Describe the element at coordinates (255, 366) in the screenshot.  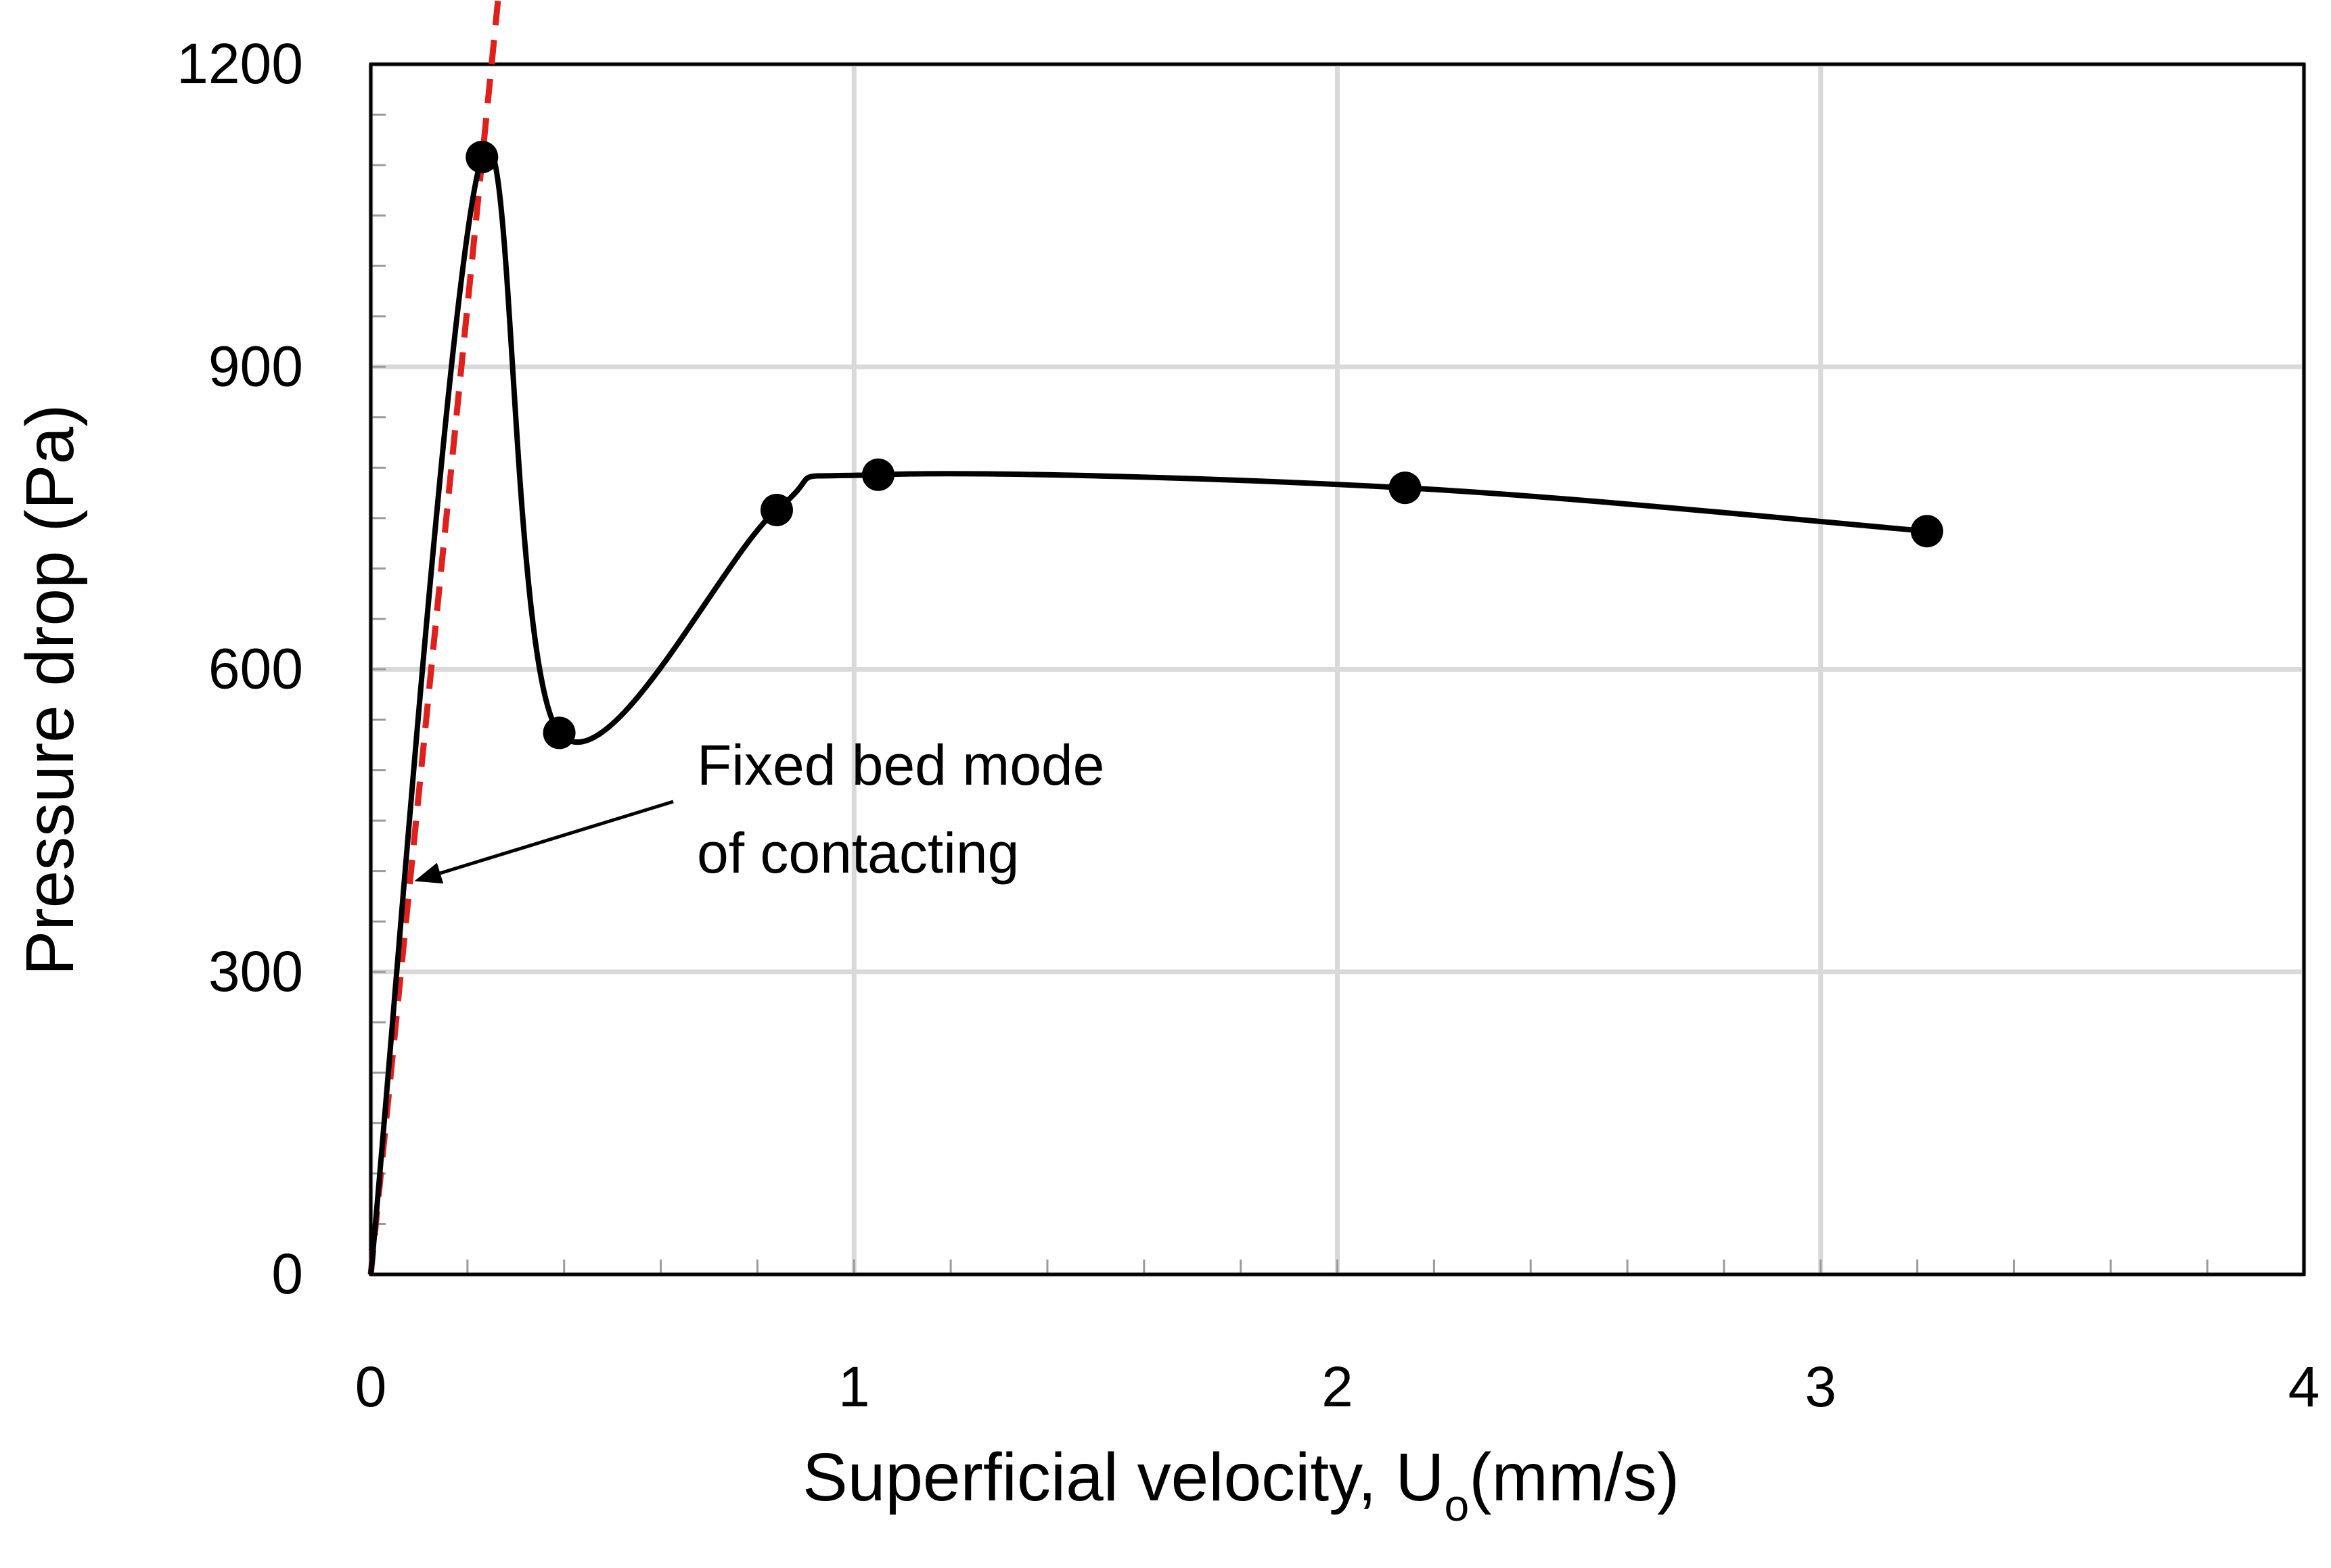
I see `y-tick-label: 900` at that location.